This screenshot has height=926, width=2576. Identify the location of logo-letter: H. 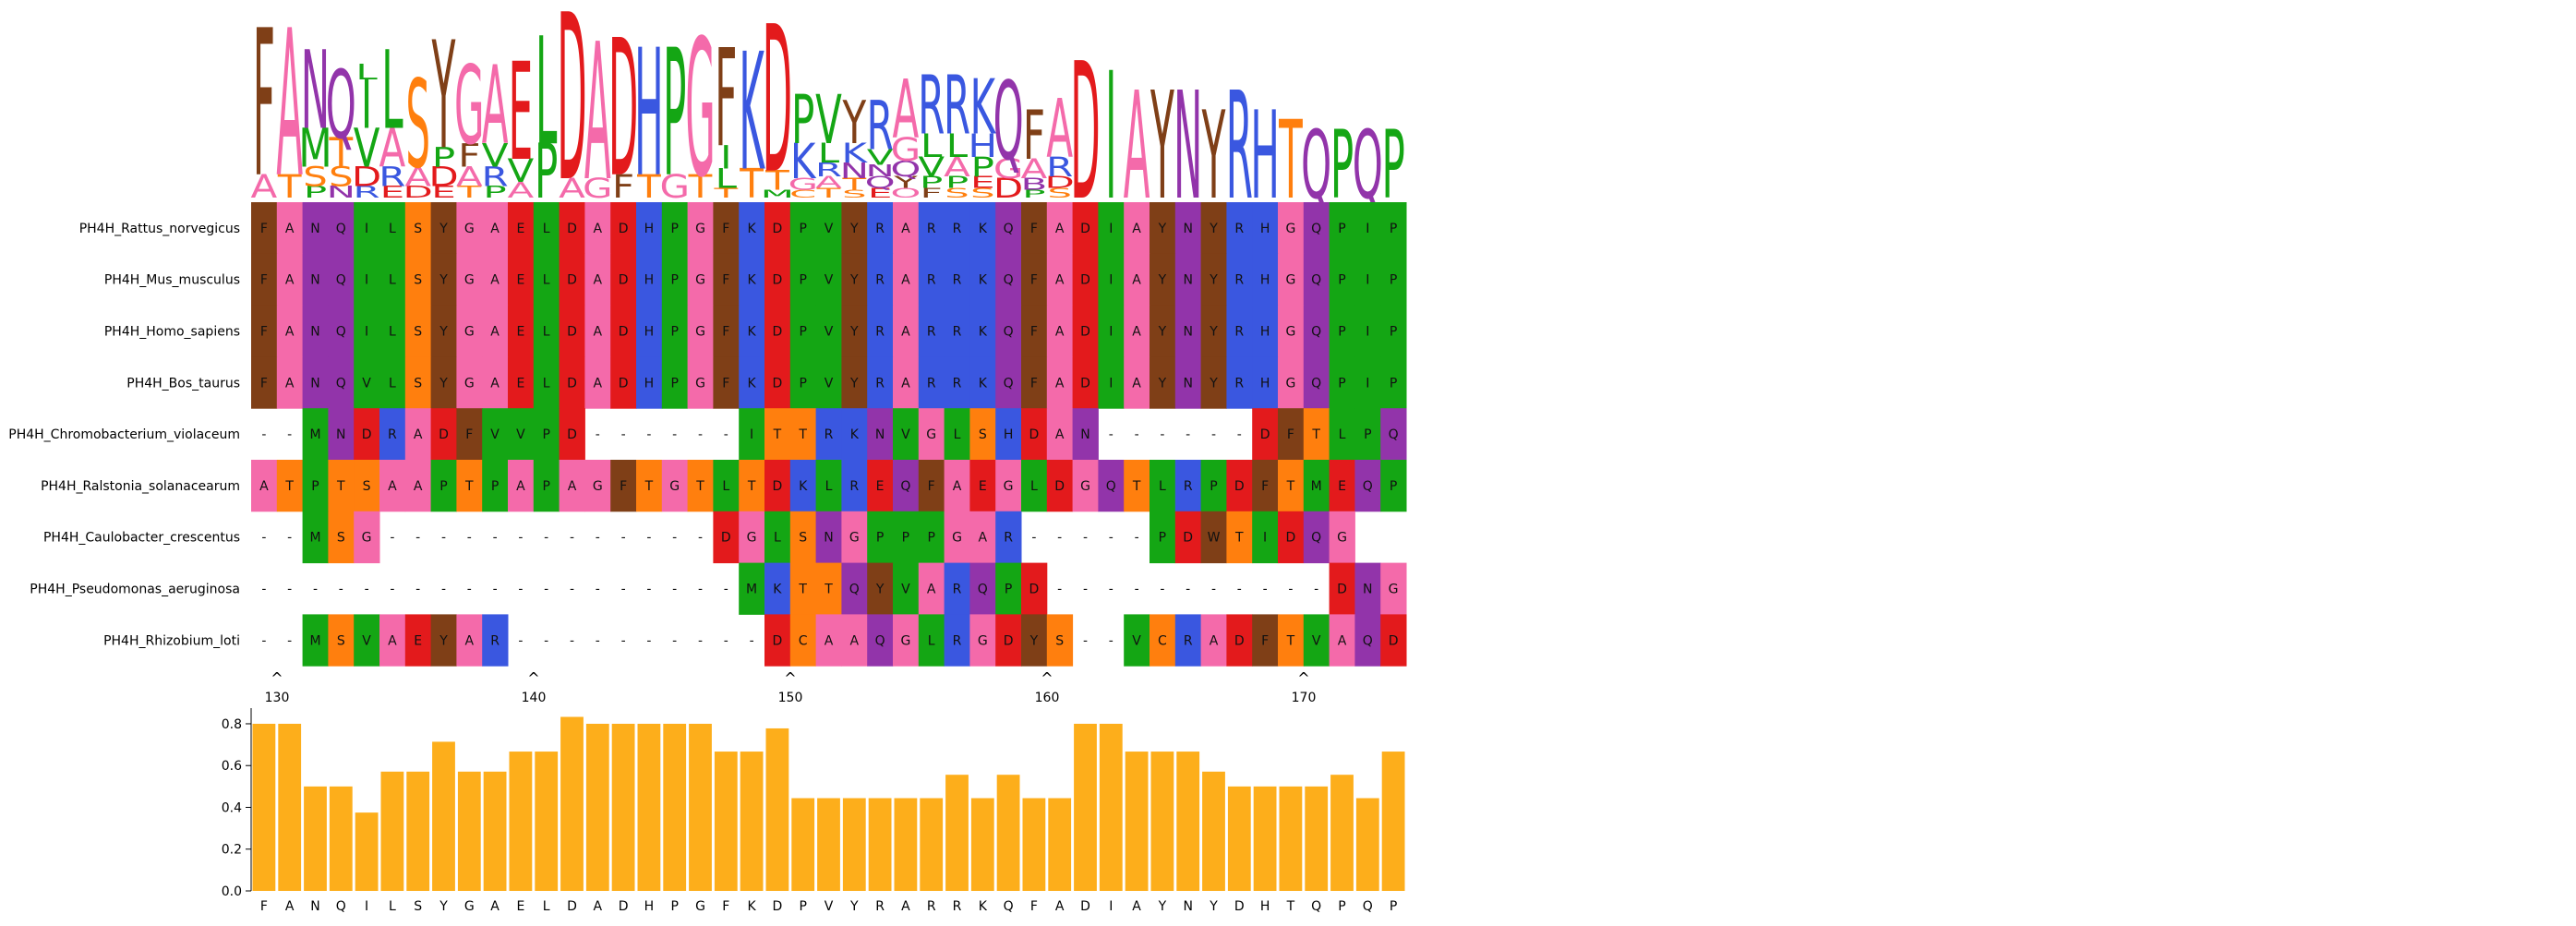
(649, 116).